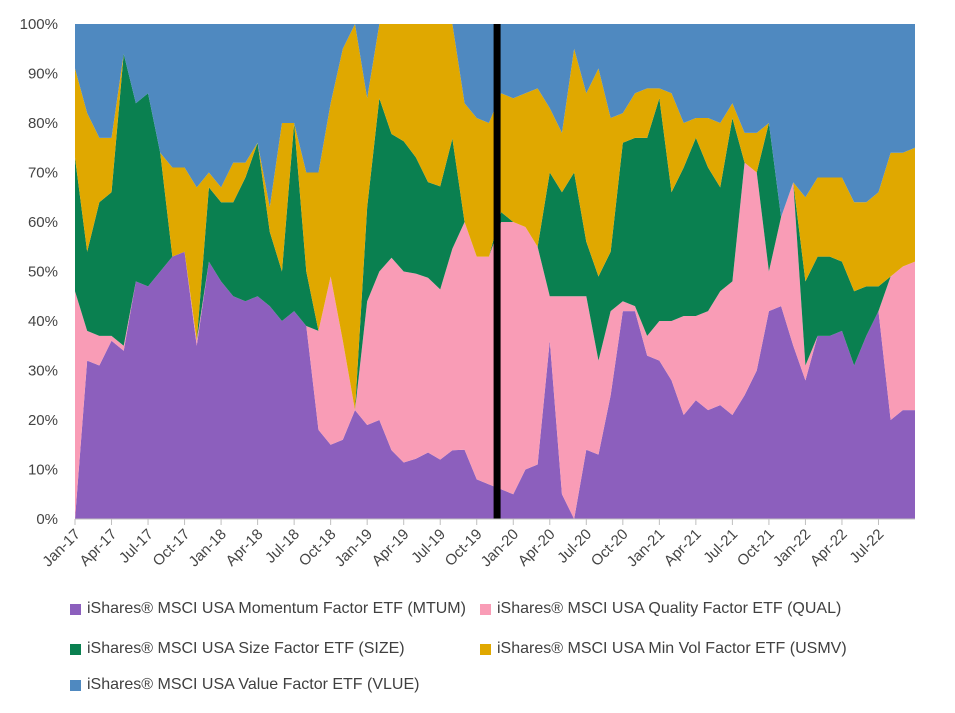 The width and height of the screenshot is (955, 713). I want to click on legend-item-2: iShares® MSCI USA Size Factor ETF (SIZE), so click(237, 649).